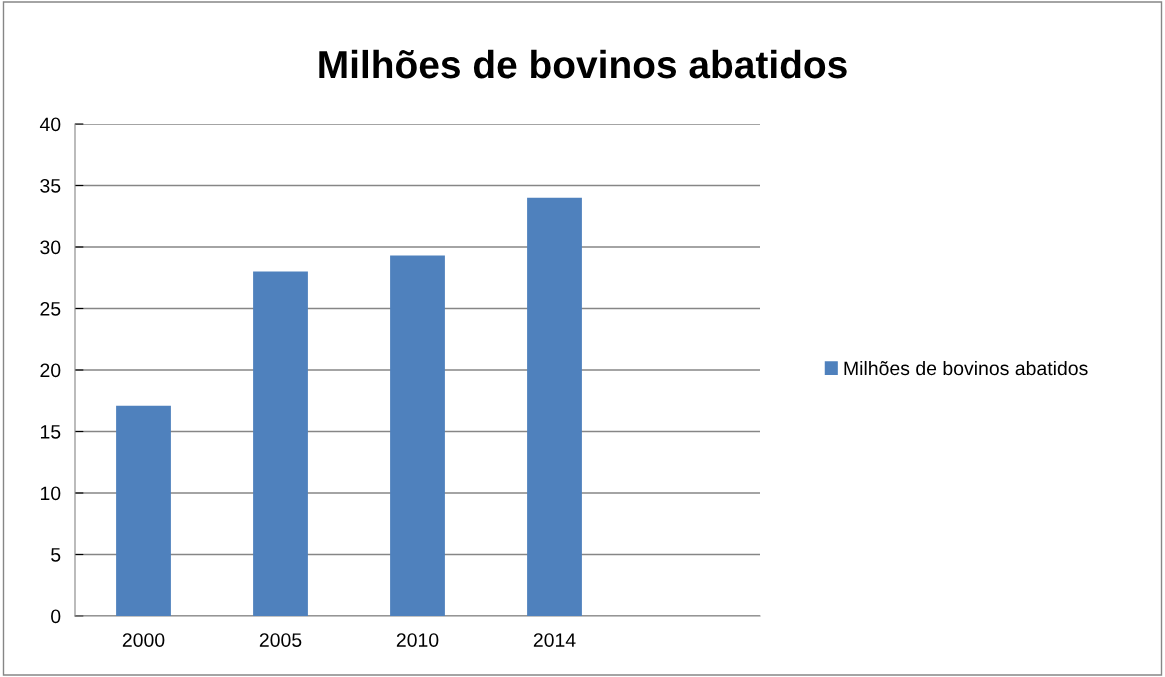 The height and width of the screenshot is (677, 1165). I want to click on y-tick-label: 40, so click(50, 124).